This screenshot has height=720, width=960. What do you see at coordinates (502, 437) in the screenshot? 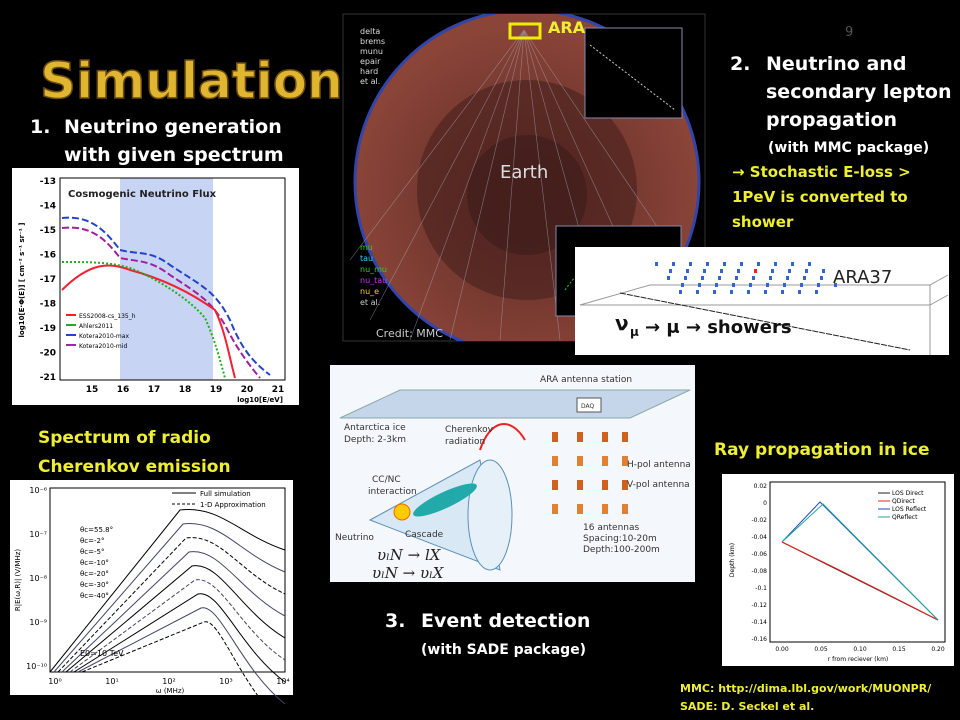
I see `arrow` at bounding box center [502, 437].